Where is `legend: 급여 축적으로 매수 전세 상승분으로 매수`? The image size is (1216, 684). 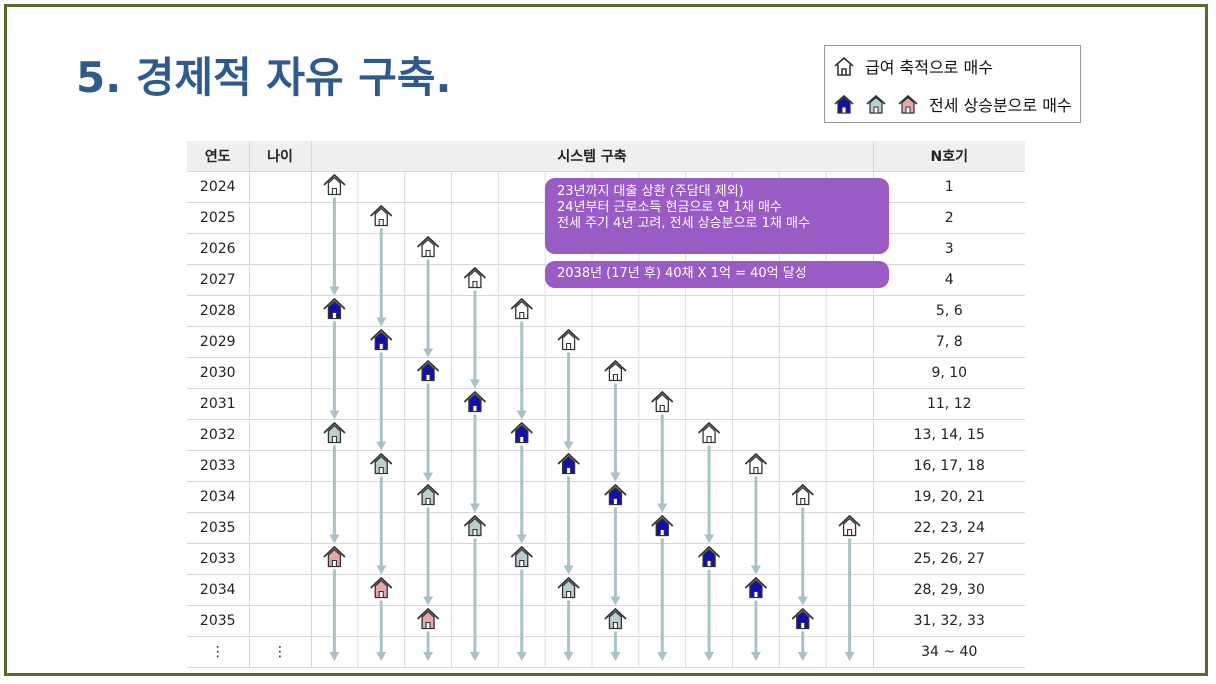
legend: 급여 축적으로 매수 전세 상승분으로 매수 is located at coordinates (952, 84).